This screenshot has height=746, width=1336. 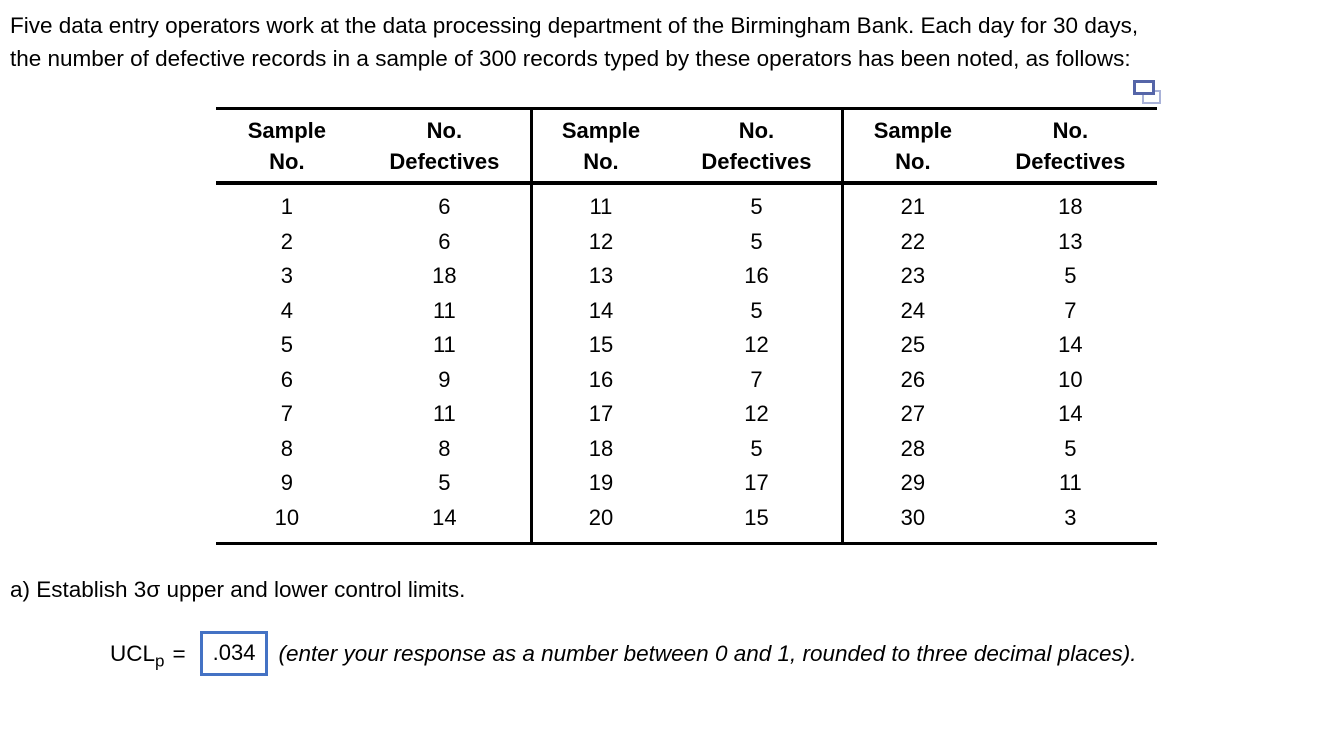 I want to click on table-header-group-2: Sample No. No. Defectives, so click(x=686, y=146).